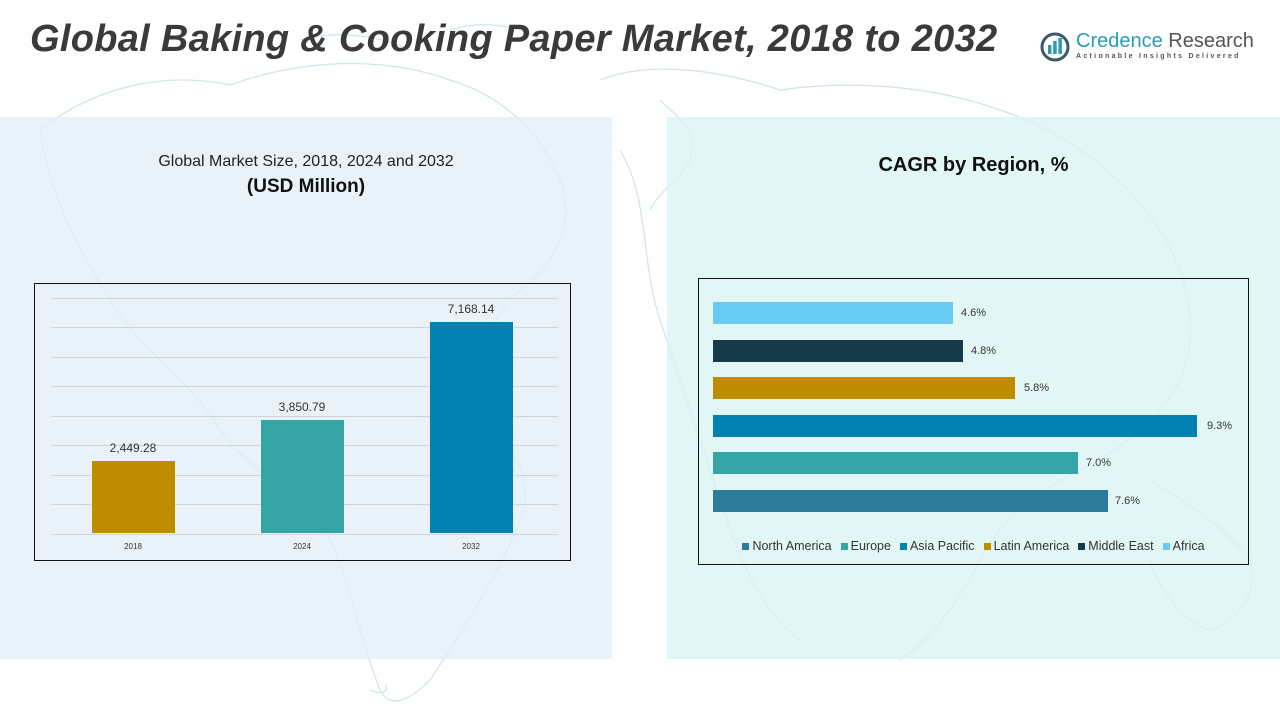 This screenshot has height=720, width=1280. I want to click on hbar-value-north-america: 7.6%, so click(1128, 501).